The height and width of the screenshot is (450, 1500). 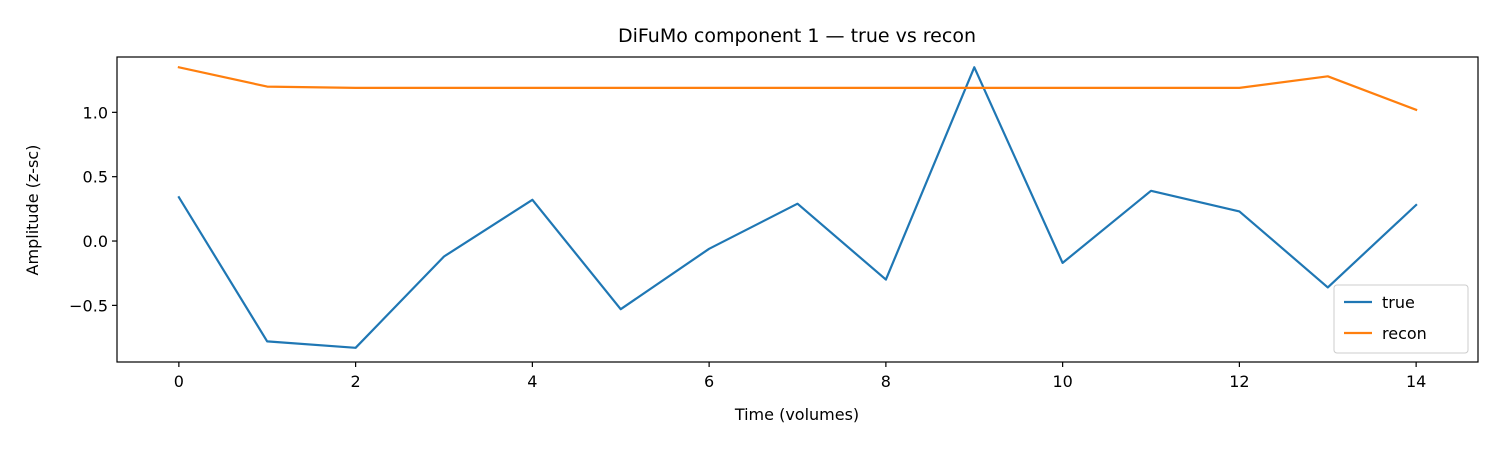 What do you see at coordinates (1062, 381) in the screenshot?
I see `x-tick-label: 10` at bounding box center [1062, 381].